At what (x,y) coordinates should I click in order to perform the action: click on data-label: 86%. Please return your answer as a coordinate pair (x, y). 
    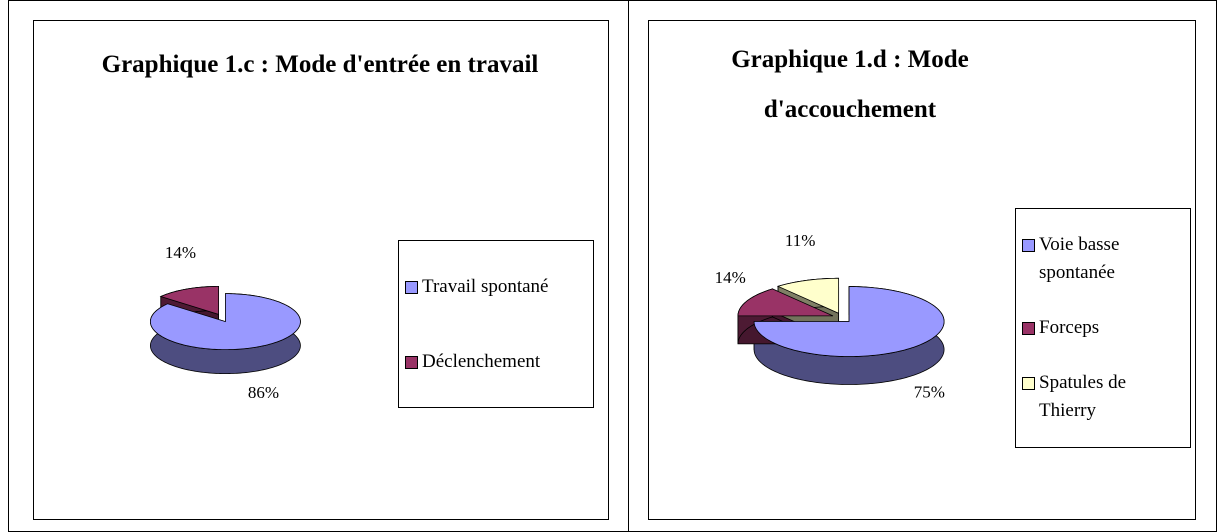
    Looking at the image, I should click on (263, 392).